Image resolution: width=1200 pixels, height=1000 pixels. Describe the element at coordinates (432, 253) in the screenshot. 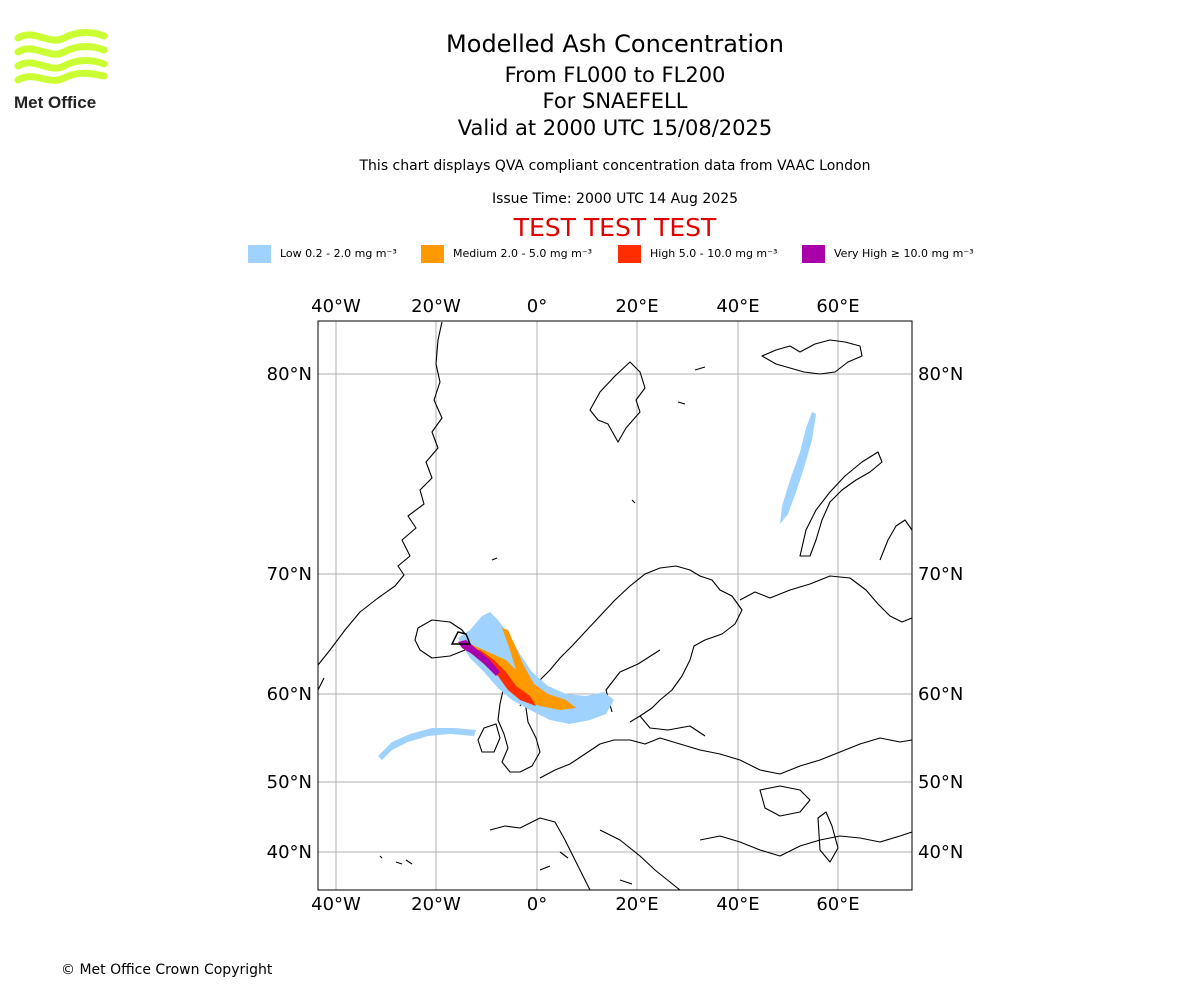

I see `legend-swatch-medium` at that location.